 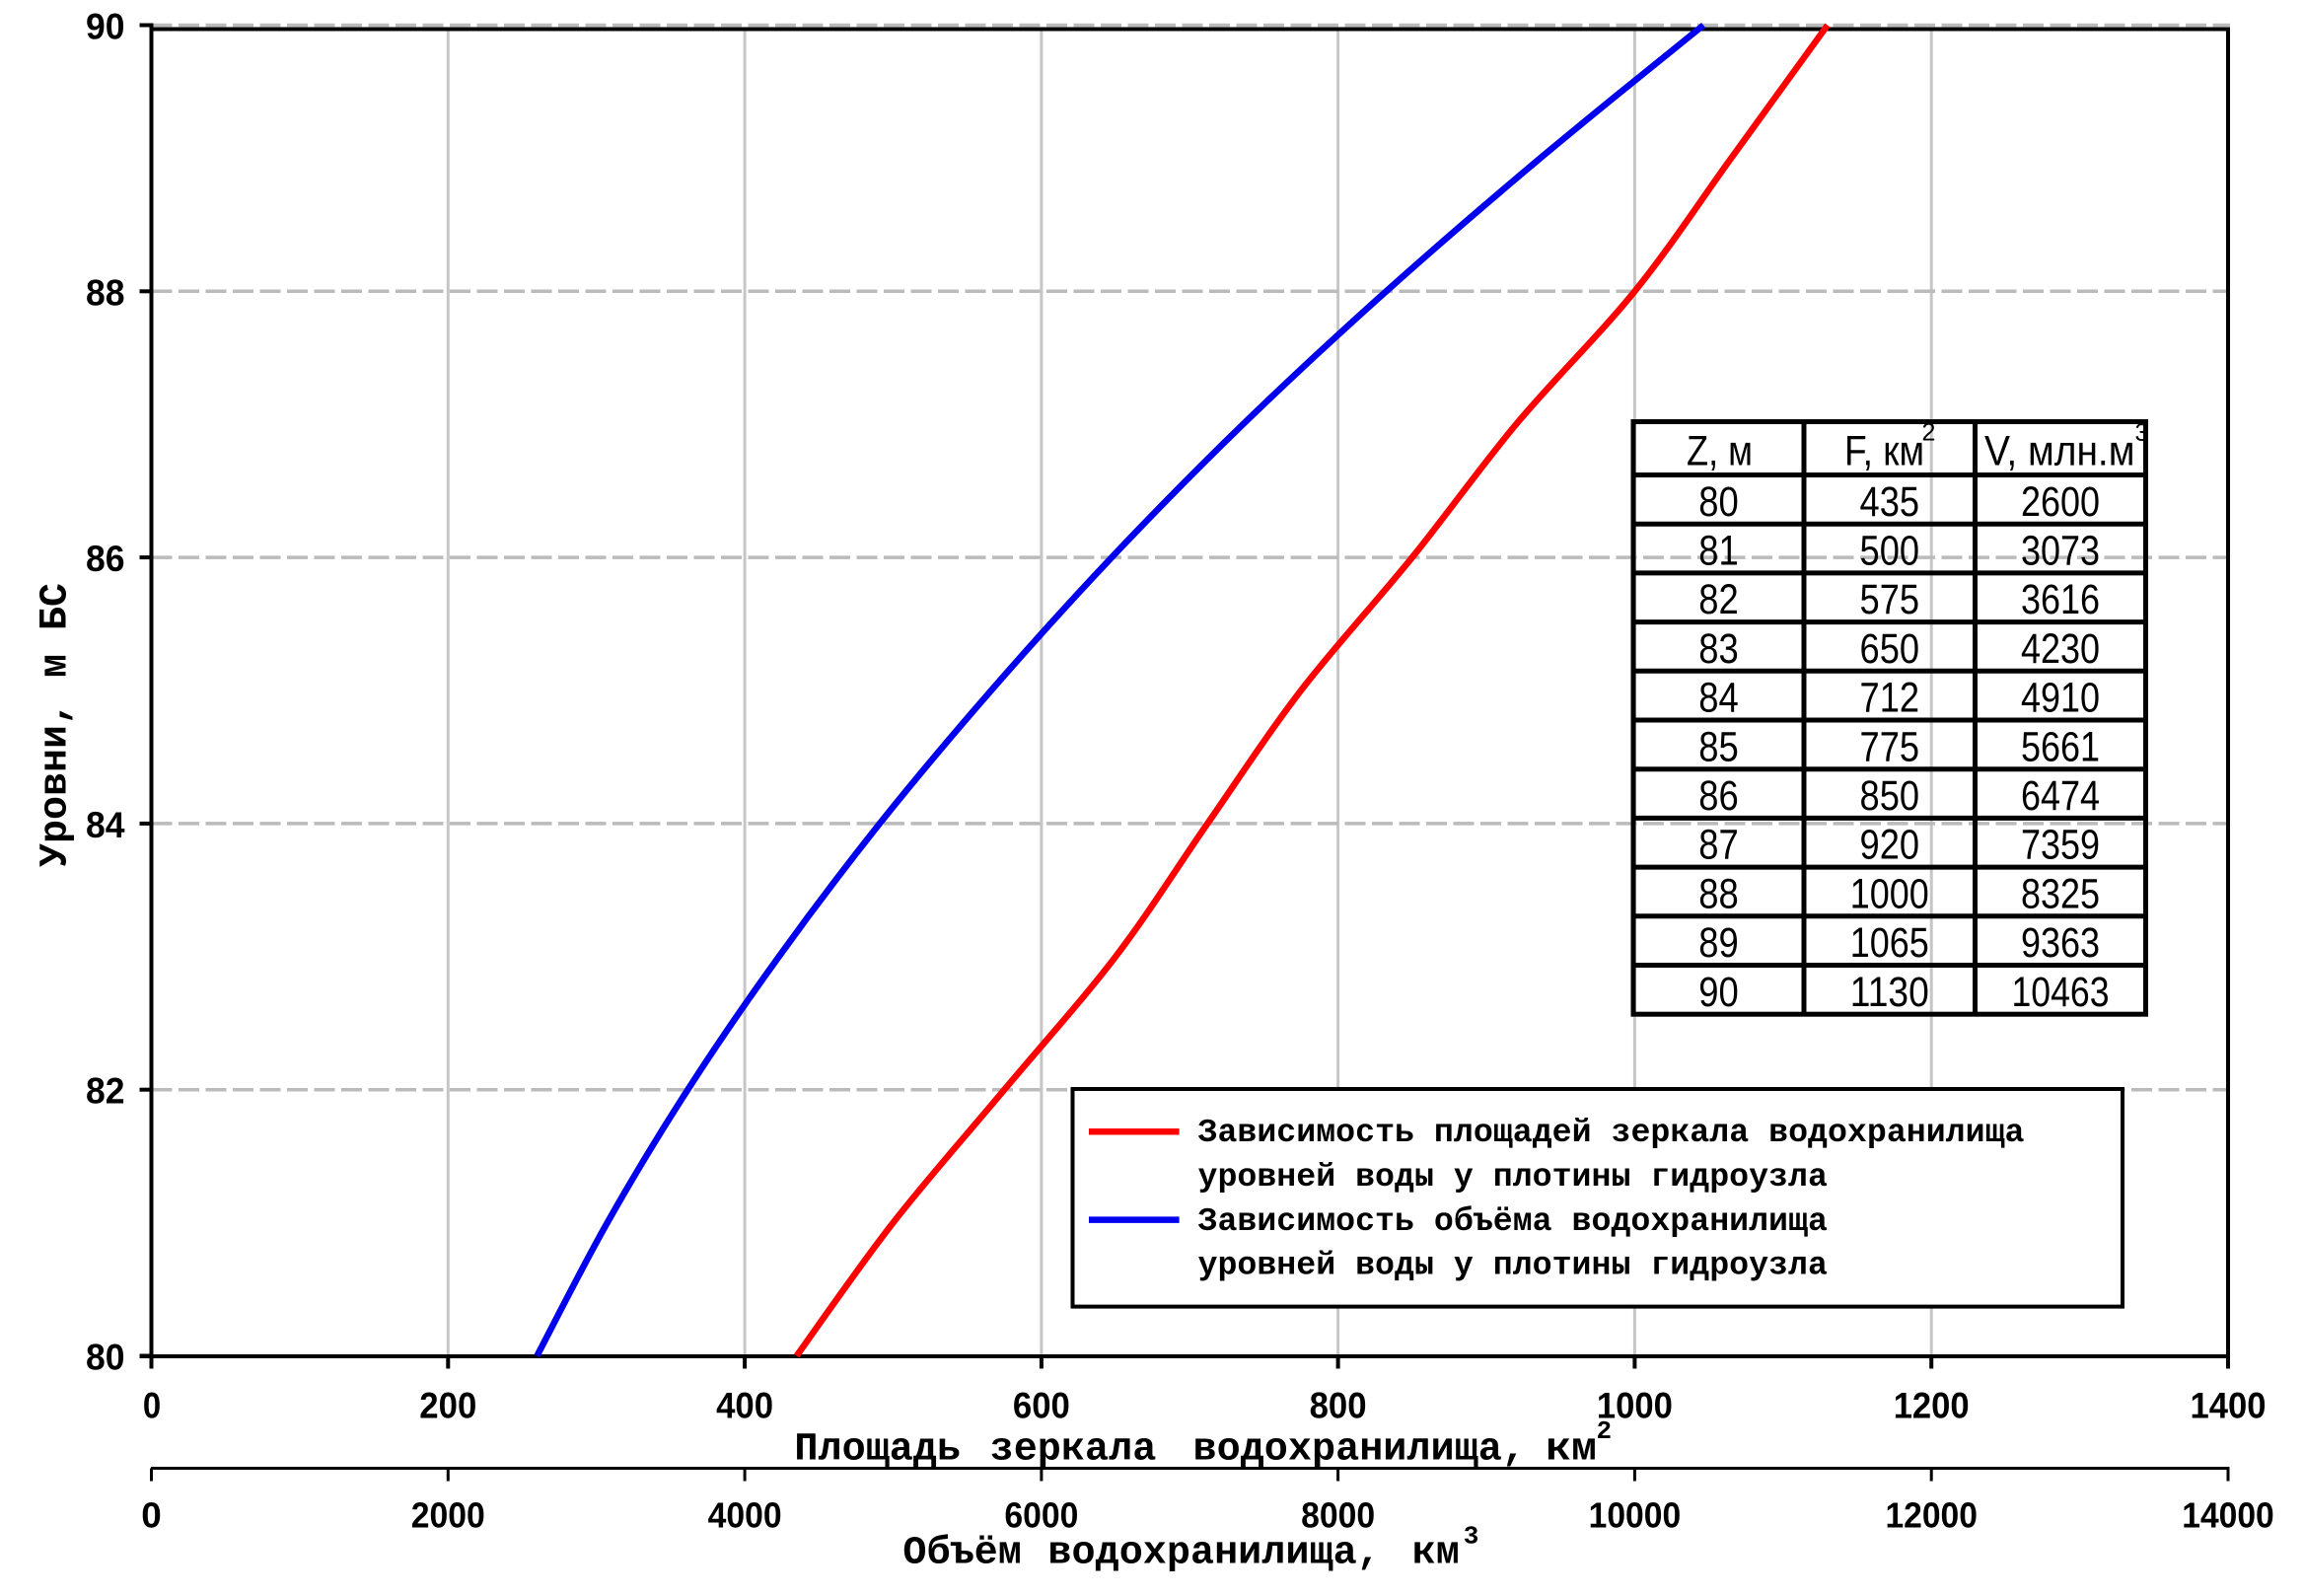 What do you see at coordinates (2060, 845) in the screenshot?
I see `svg-text: 7359` at bounding box center [2060, 845].